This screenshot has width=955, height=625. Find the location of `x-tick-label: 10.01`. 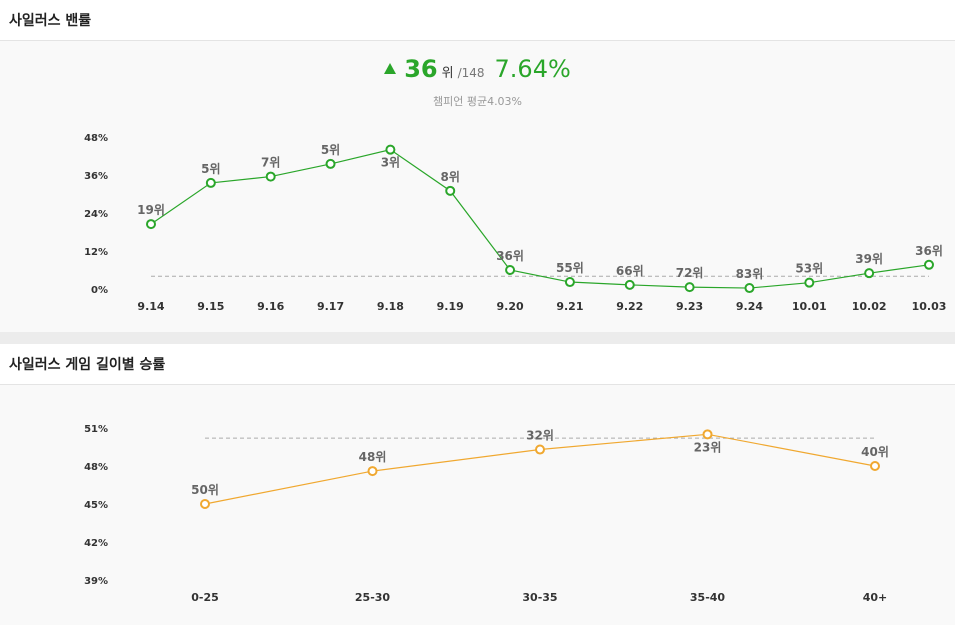

x-tick-label: 10.01 is located at coordinates (809, 306).